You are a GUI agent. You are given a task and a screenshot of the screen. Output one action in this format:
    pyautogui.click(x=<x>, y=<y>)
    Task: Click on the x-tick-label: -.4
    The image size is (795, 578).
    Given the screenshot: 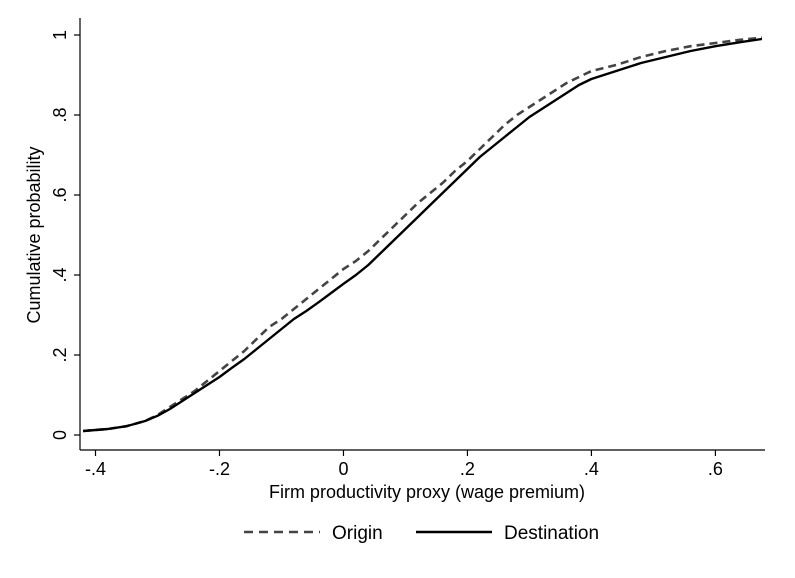 What is the action you would take?
    pyautogui.click(x=95, y=469)
    